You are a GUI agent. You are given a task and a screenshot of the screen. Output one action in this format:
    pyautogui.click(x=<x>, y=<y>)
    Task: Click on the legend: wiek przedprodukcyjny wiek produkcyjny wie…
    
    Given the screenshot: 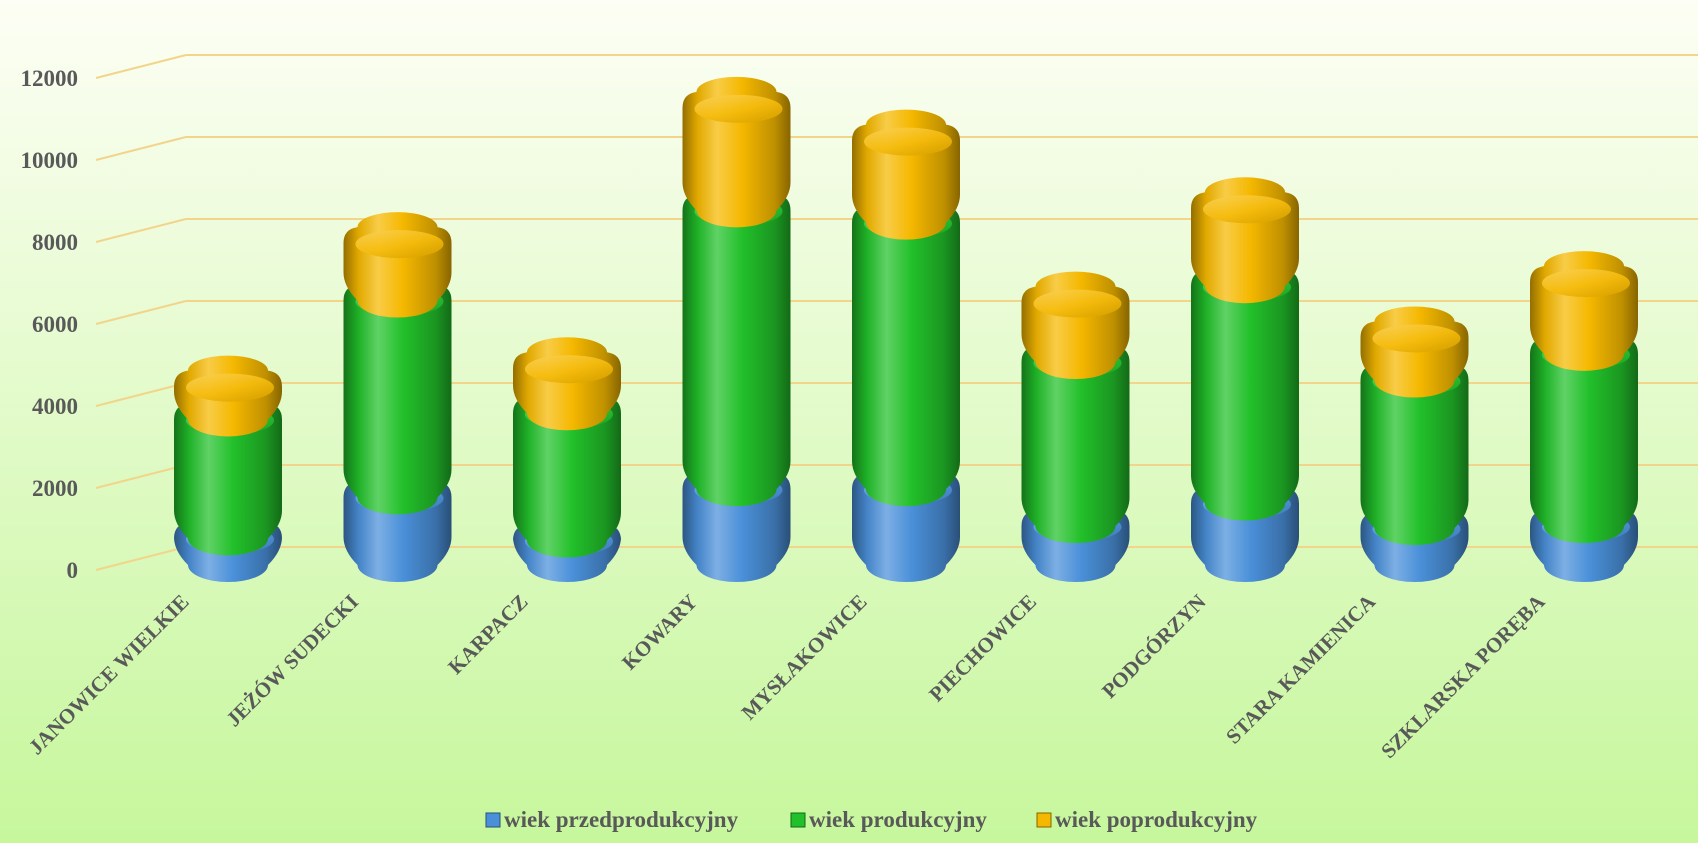 What is the action you would take?
    pyautogui.click(x=871, y=819)
    